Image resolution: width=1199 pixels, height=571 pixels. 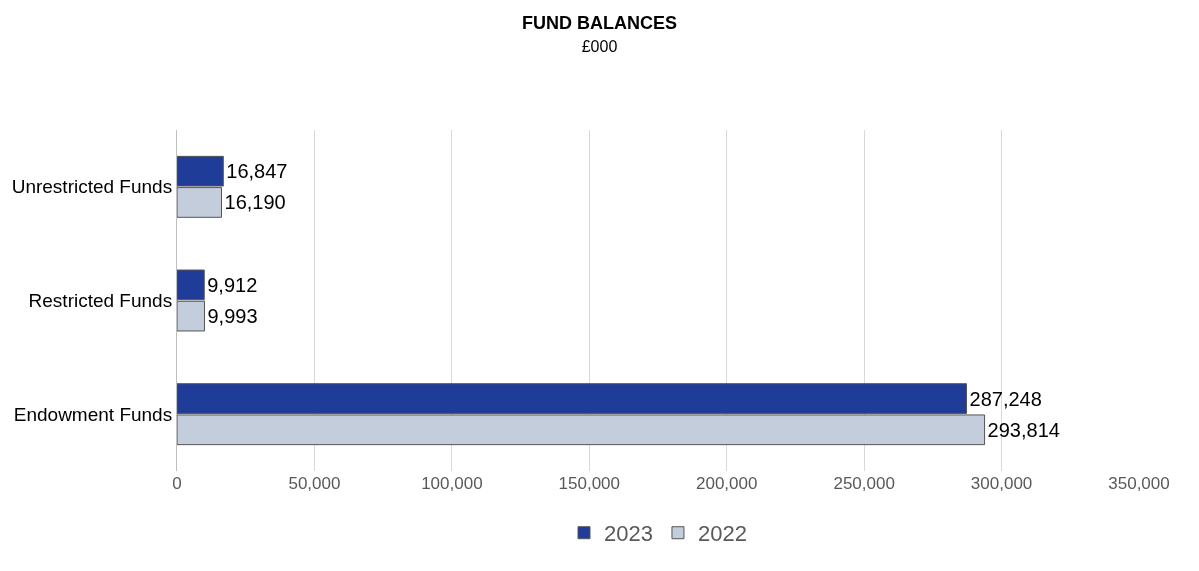 What do you see at coordinates (726, 483) in the screenshot?
I see `x-tick-label: 200,000` at bounding box center [726, 483].